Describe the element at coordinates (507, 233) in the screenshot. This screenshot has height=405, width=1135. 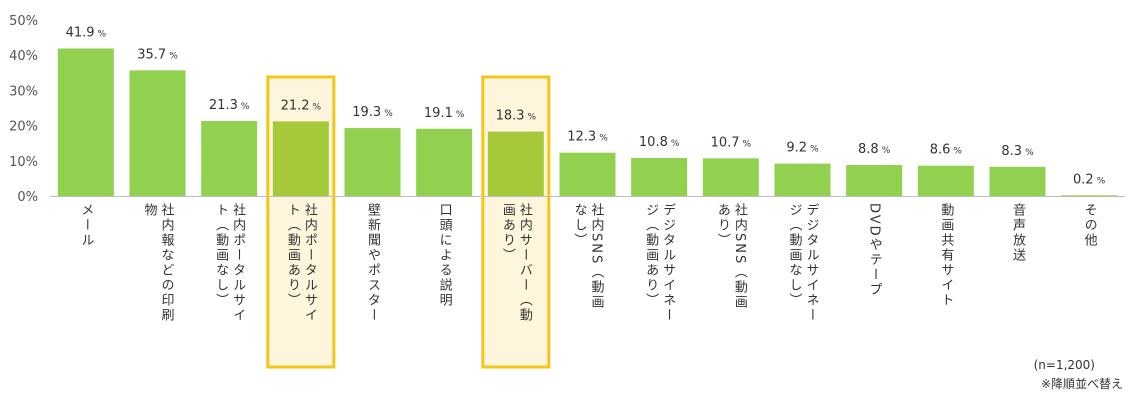
I see `category-label-line: 画あり）` at that location.